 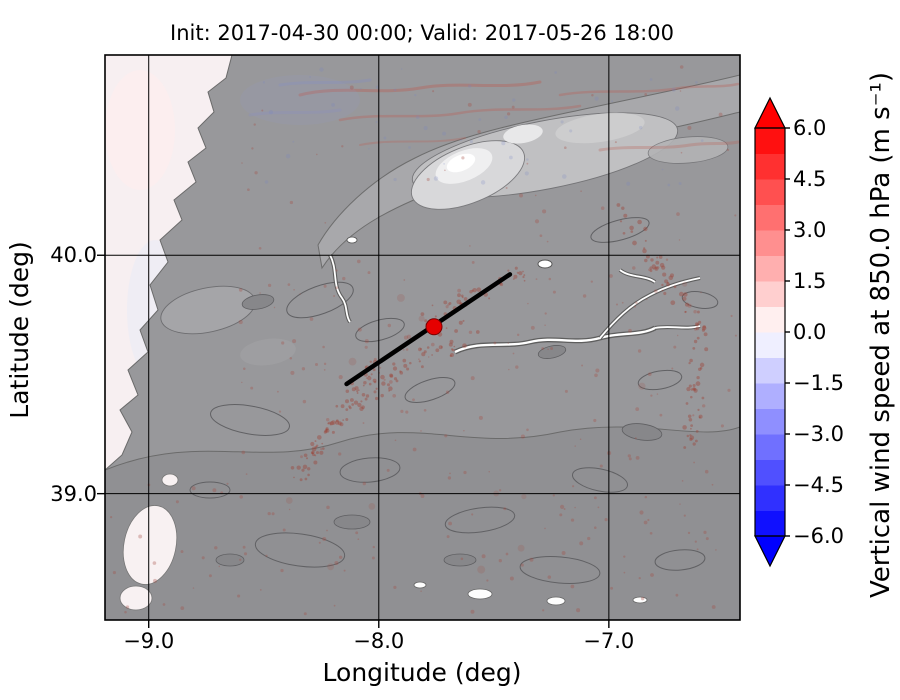 What do you see at coordinates (422, 672) in the screenshot?
I see `x-axis-label: Longitude (deg)` at bounding box center [422, 672].